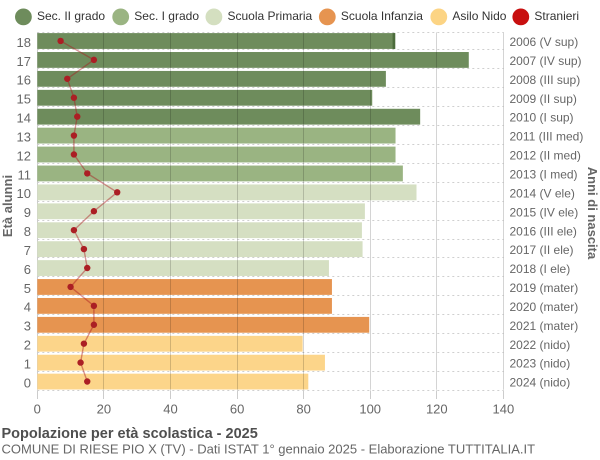 The width and height of the screenshot is (600, 460). What do you see at coordinates (542, 193) in the screenshot?
I see `svg-text: 2014 (V ele)` at bounding box center [542, 193].